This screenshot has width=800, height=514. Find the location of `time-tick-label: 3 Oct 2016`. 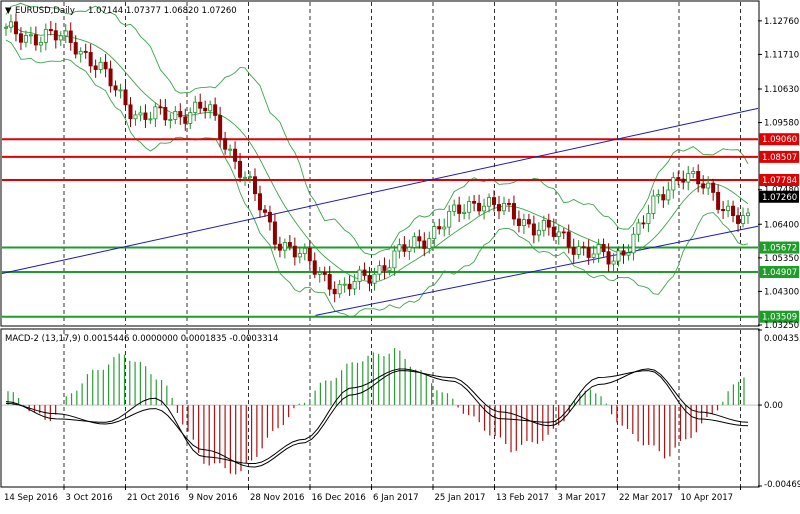

time-tick-label: 3 Oct 2016 is located at coordinates (89, 498).